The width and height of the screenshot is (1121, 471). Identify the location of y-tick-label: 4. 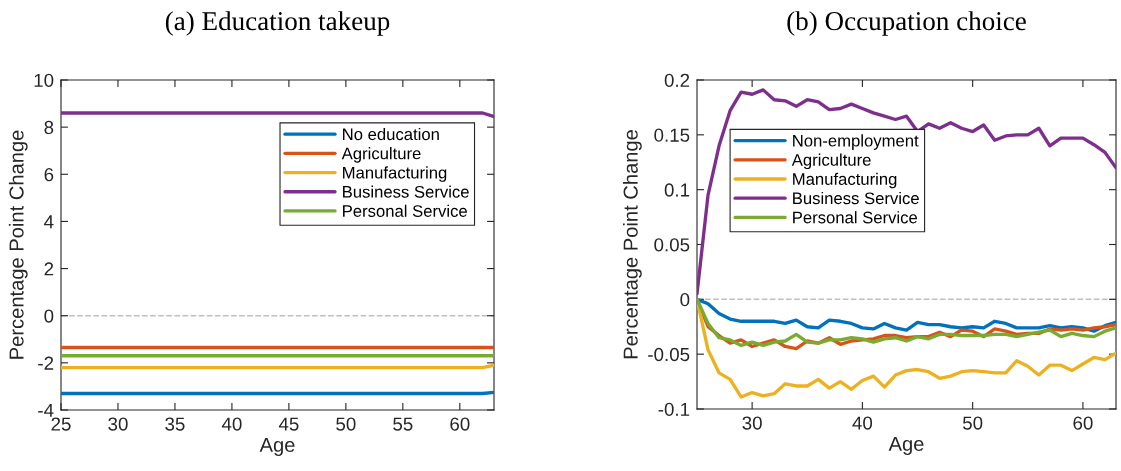
(49, 222).